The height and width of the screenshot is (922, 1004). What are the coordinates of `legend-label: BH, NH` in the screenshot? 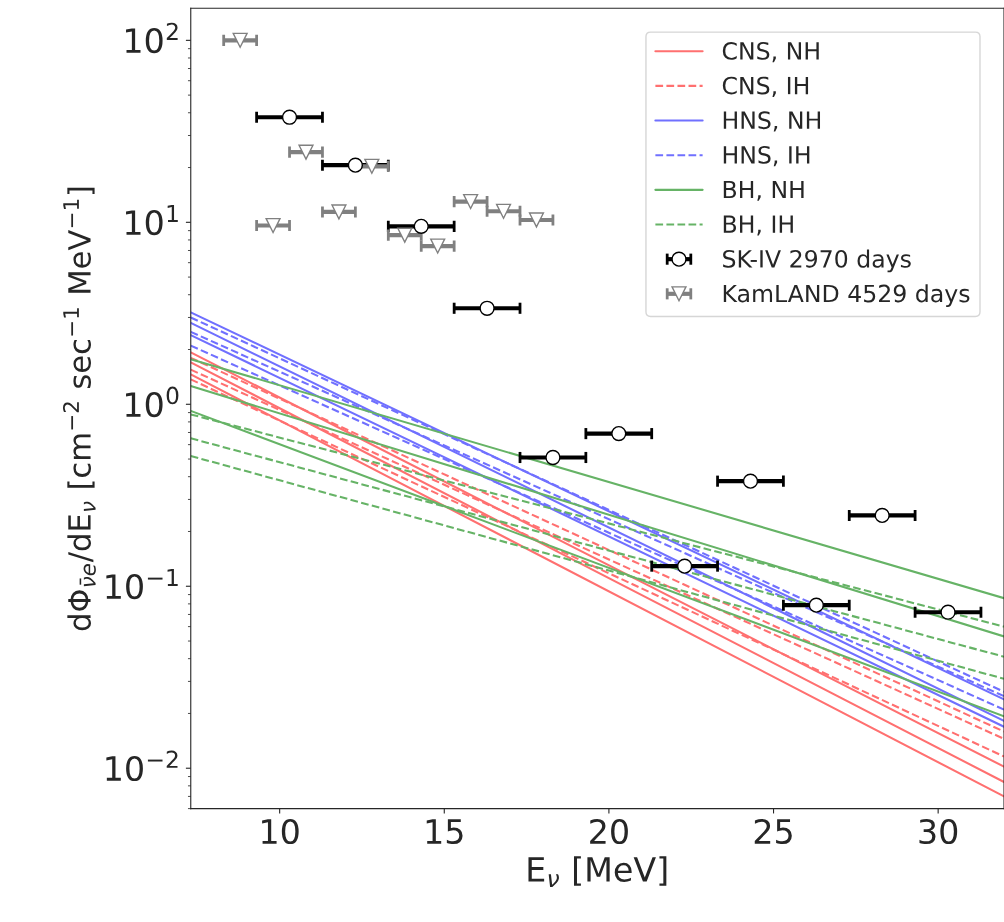 It's located at (763, 190).